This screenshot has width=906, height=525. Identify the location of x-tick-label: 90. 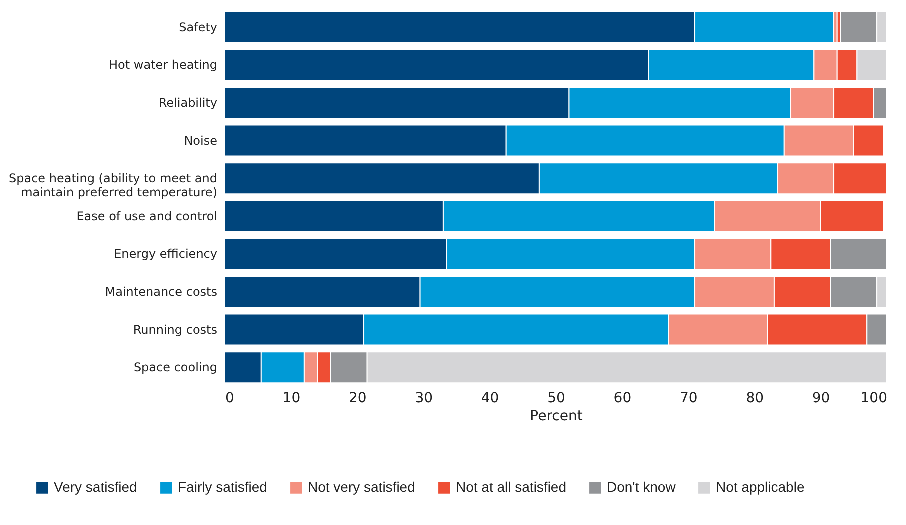
(821, 398).